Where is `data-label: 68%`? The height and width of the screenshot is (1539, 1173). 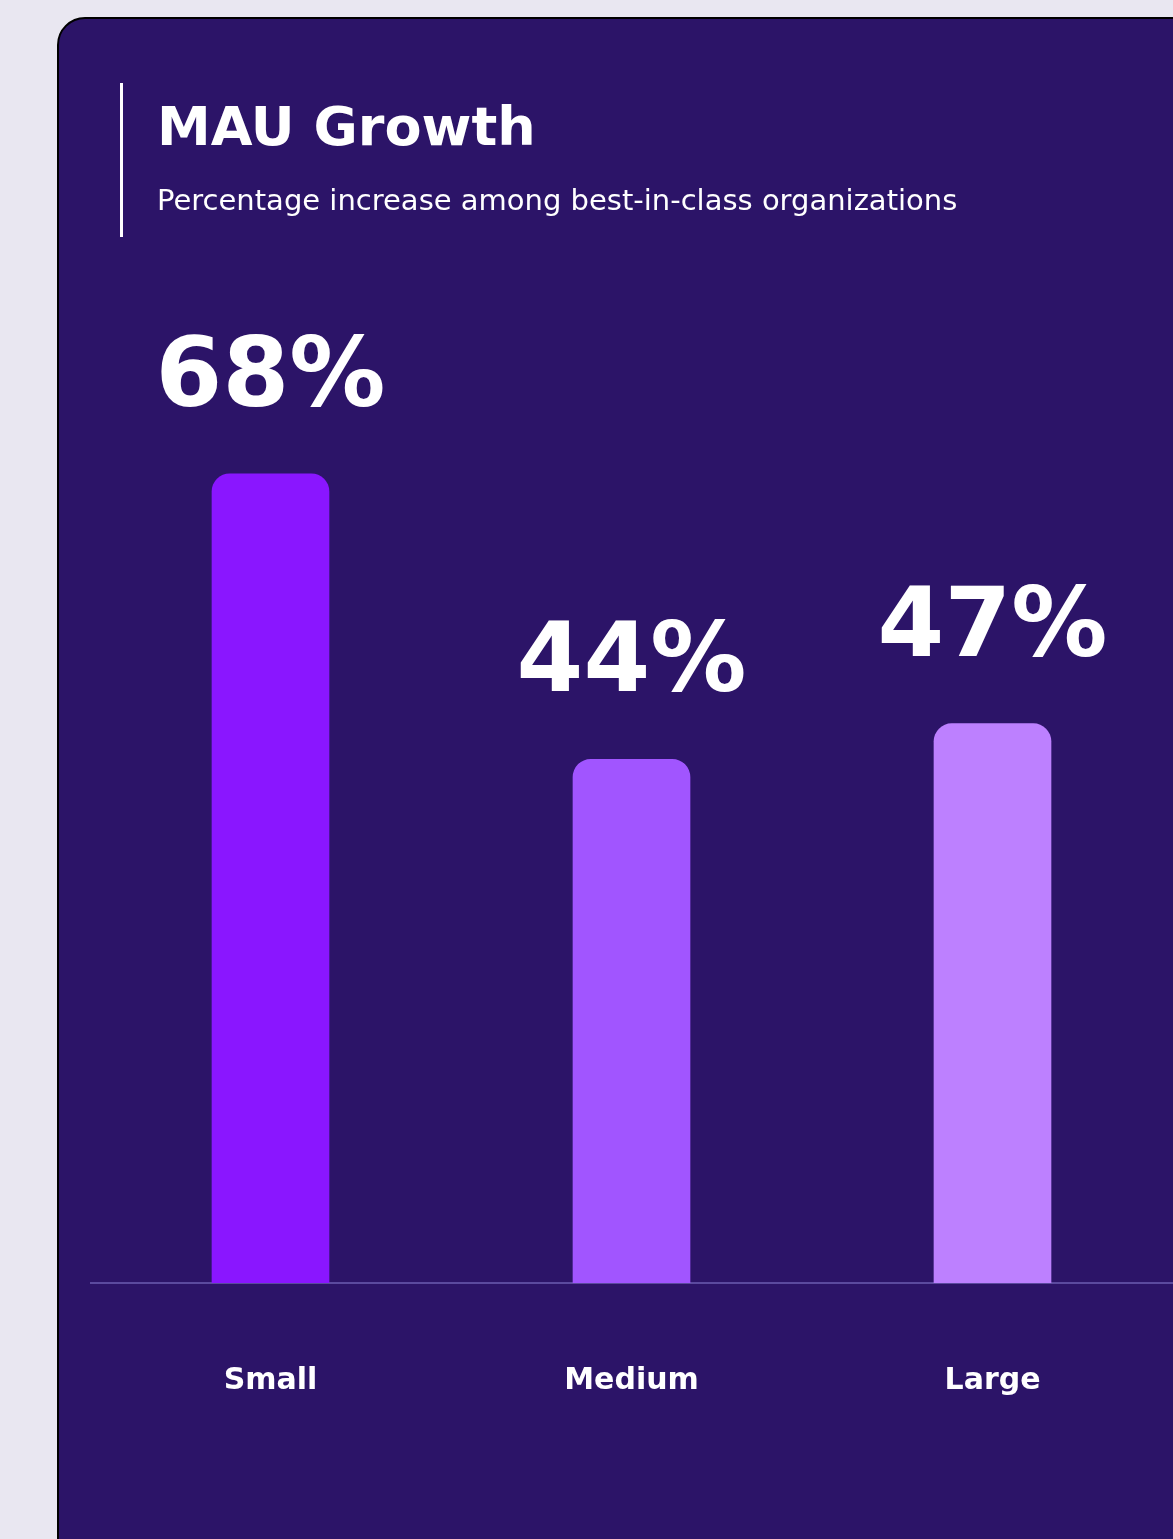
data-label: 68% is located at coordinates (270, 372).